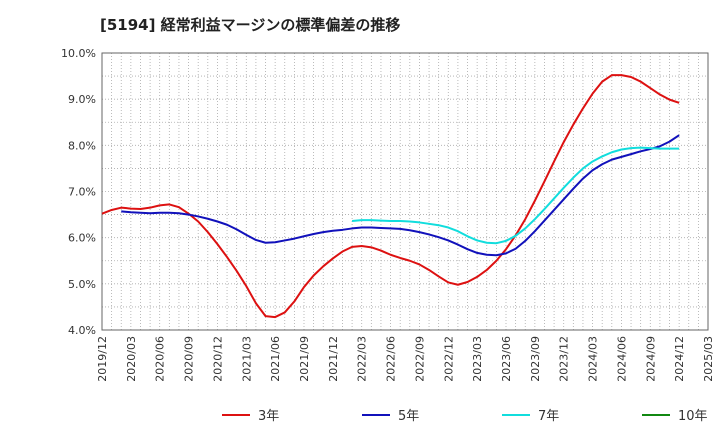 The image size is (720, 440). What do you see at coordinates (693, 416) in the screenshot?
I see `legend-label: 10年` at bounding box center [693, 416].